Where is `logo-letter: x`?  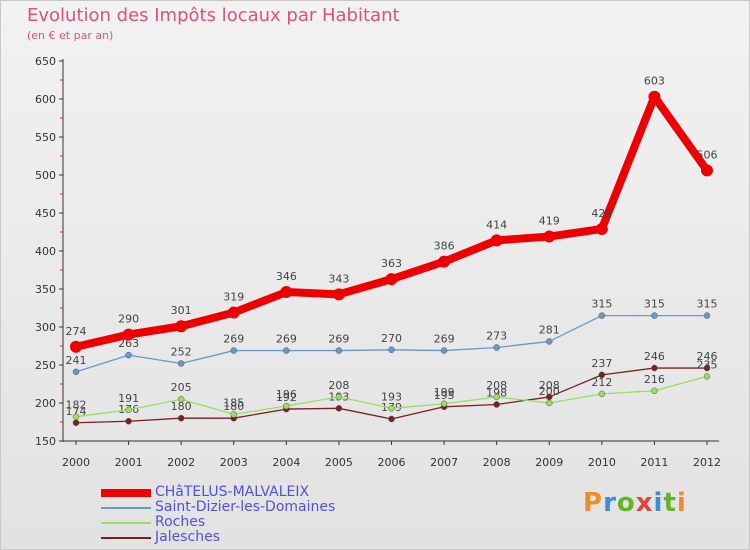
logo-letter: x is located at coordinates (644, 503).